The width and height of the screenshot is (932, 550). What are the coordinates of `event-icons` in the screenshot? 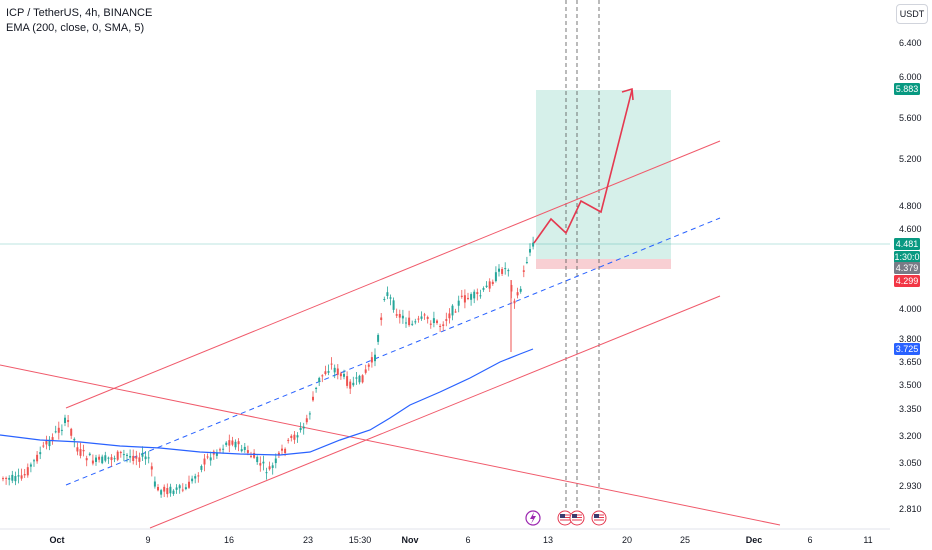 It's located at (566, 518).